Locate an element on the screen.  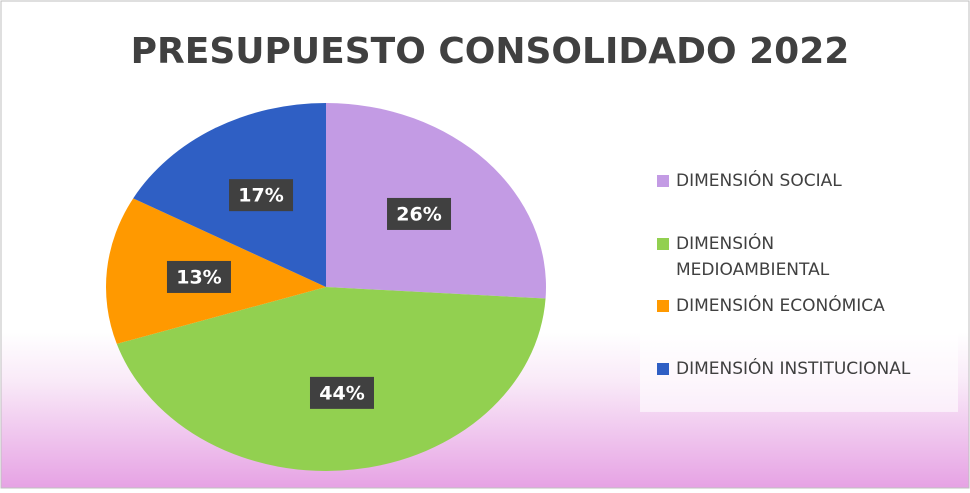
data-label-group: 13% is located at coordinates (198, 276).